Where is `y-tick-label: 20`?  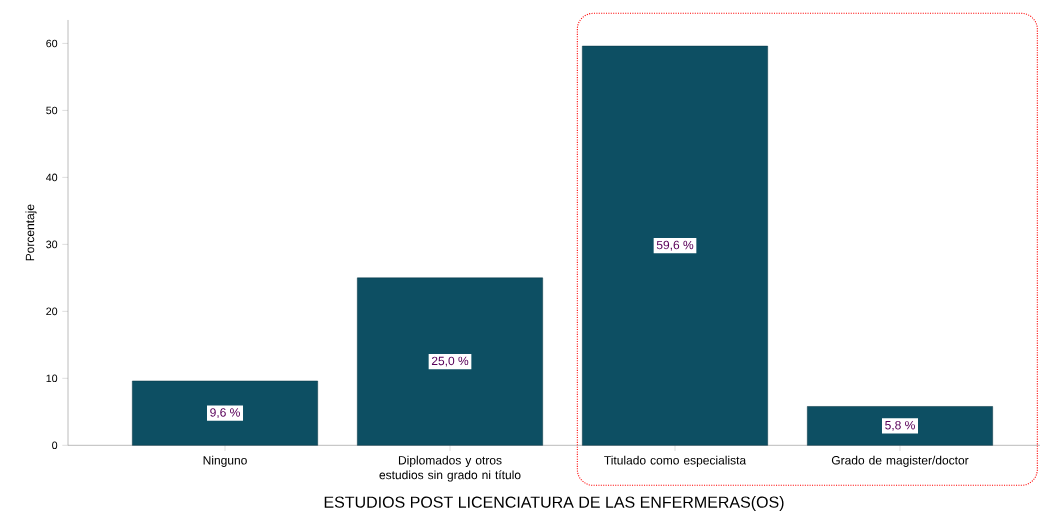 y-tick-label: 20 is located at coordinates (52, 311).